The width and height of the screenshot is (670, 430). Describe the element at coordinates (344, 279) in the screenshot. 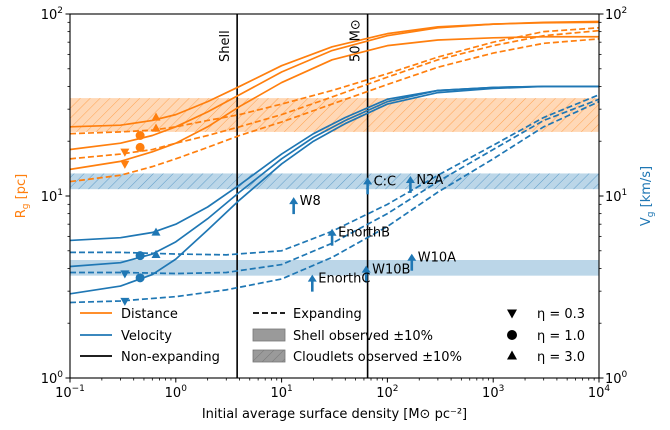

I see `annotation-label-6: EnorthC` at that location.